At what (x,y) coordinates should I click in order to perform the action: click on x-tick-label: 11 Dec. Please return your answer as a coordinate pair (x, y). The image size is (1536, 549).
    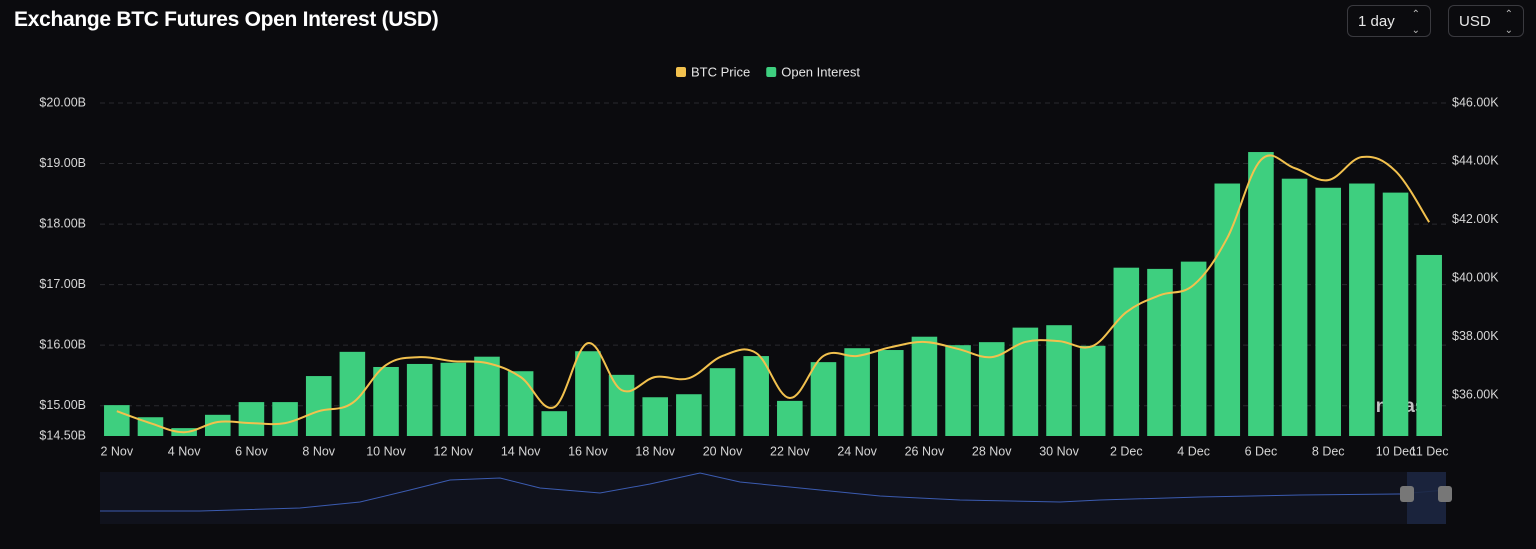
    Looking at the image, I should click on (1429, 451).